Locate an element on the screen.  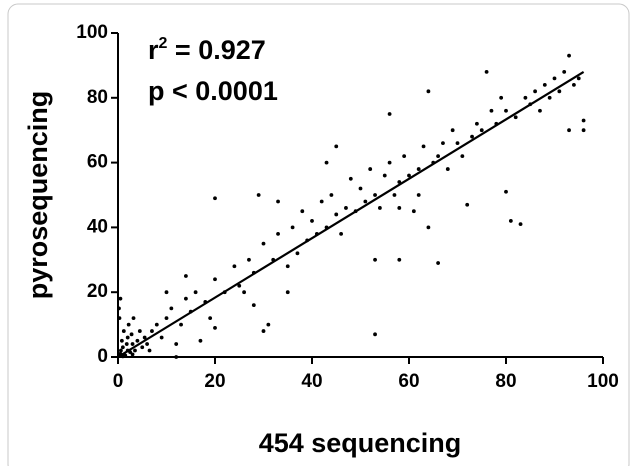
y-tick-label: 40 is located at coordinates (97, 226).